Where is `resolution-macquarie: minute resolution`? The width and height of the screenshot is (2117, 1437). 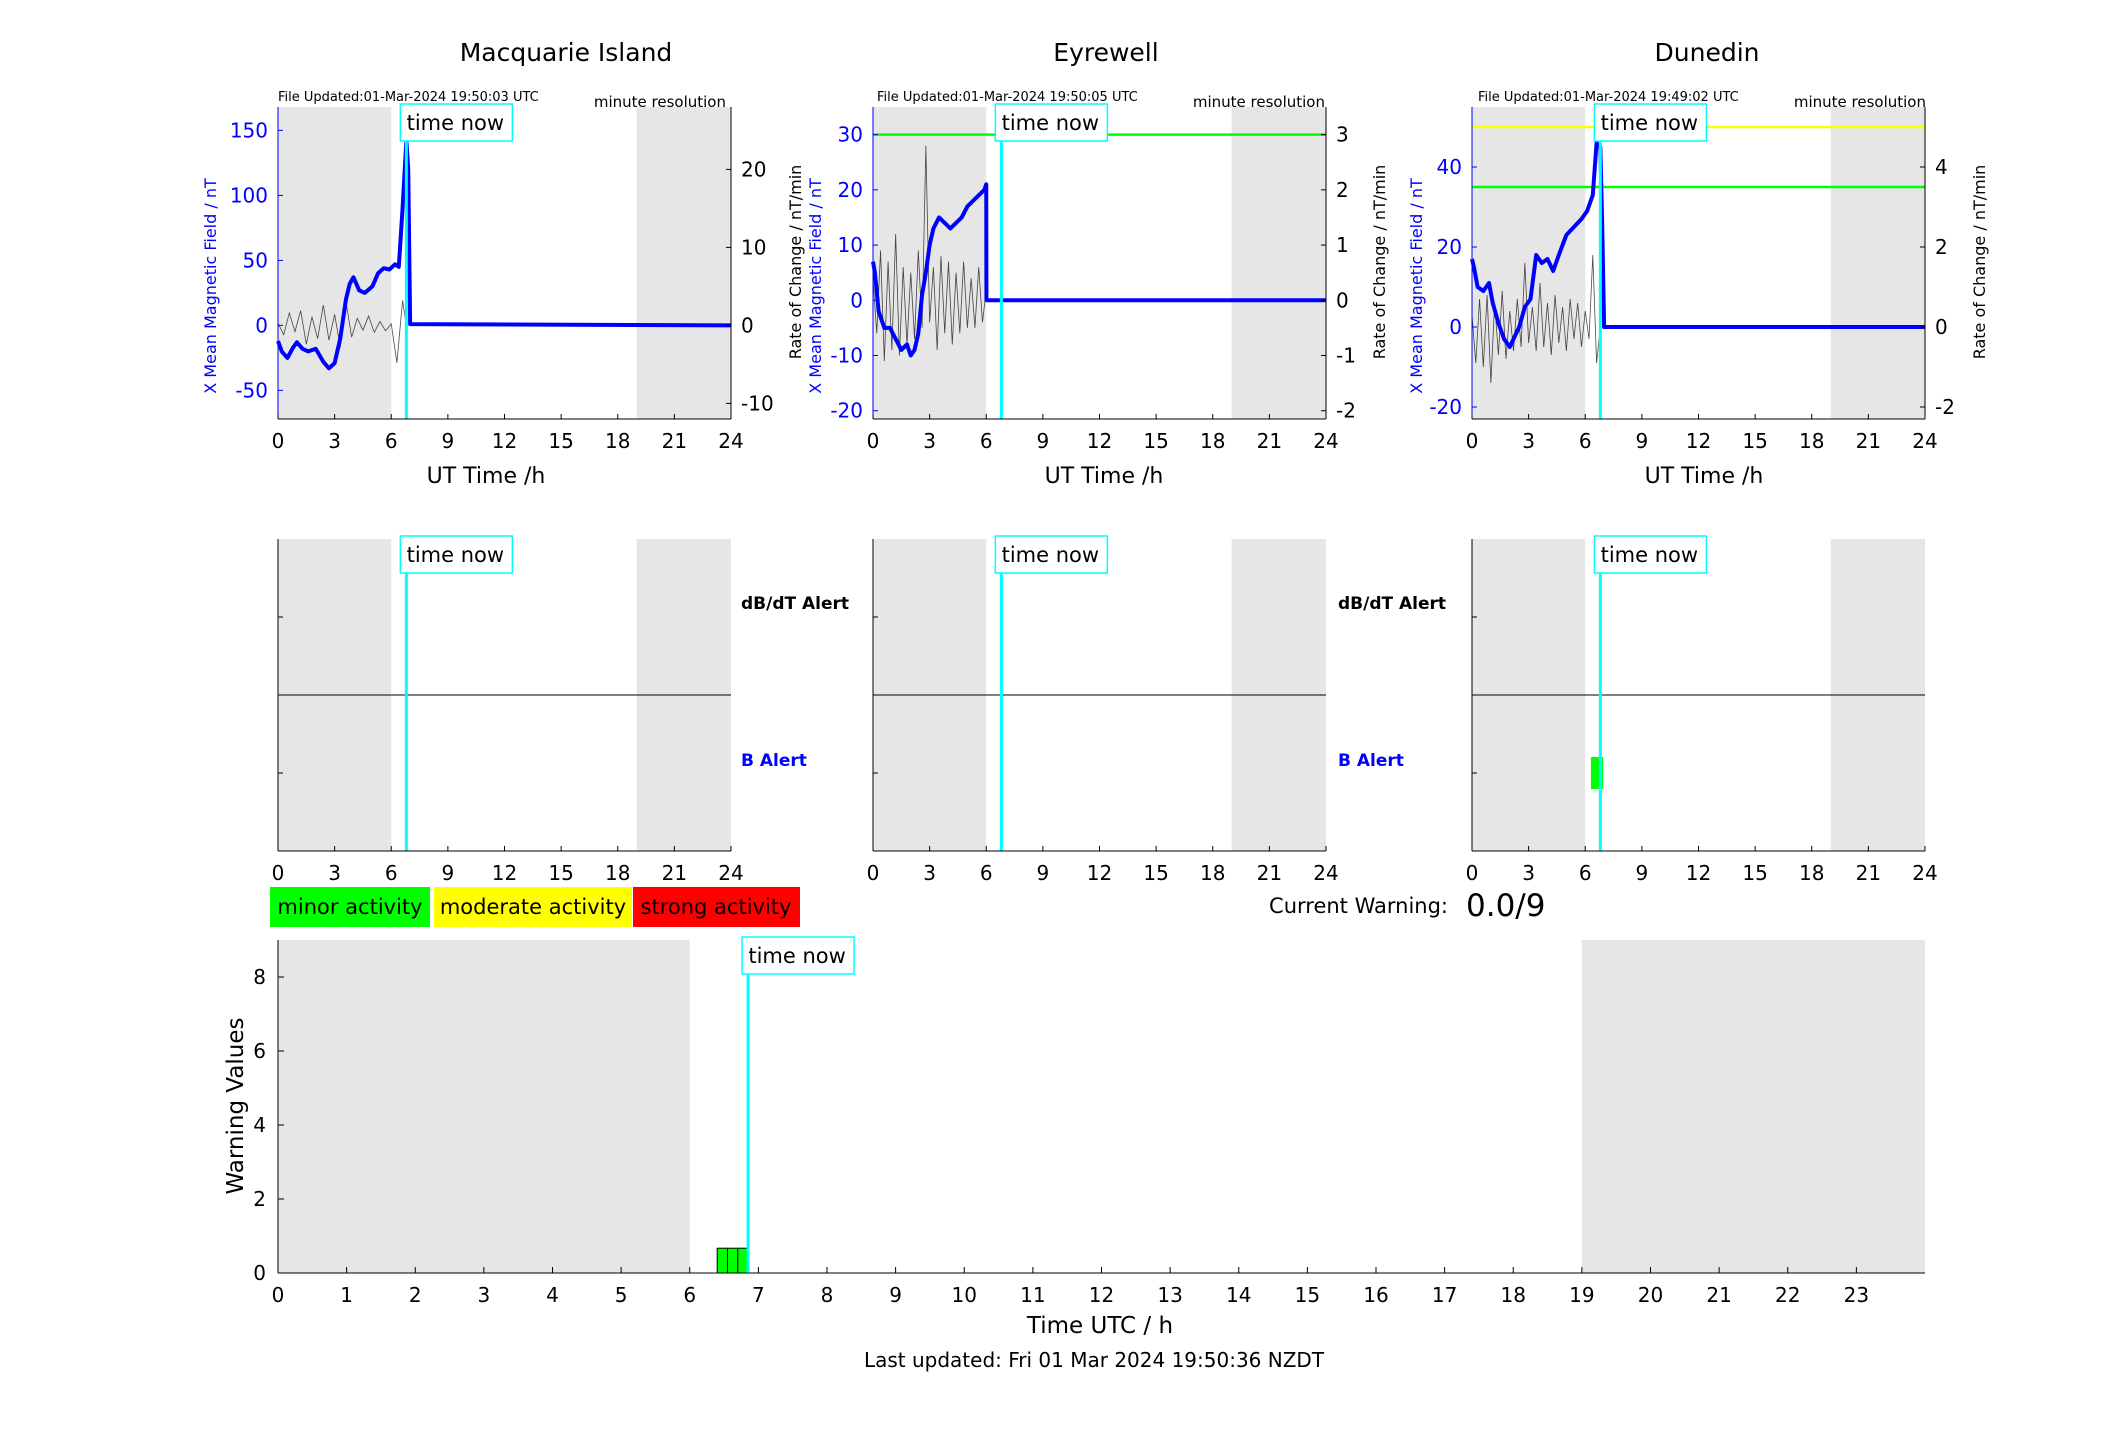 resolution-macquarie: minute resolution is located at coordinates (660, 102).